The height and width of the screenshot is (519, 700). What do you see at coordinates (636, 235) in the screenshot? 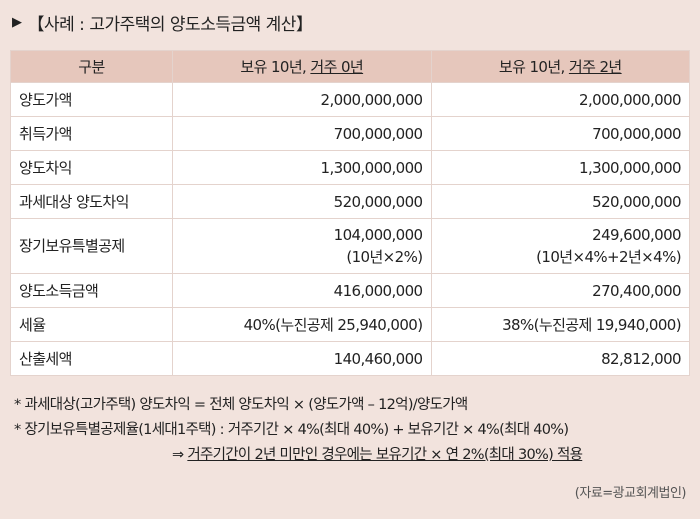
I see `cell-amount: 249,600,000` at bounding box center [636, 235].